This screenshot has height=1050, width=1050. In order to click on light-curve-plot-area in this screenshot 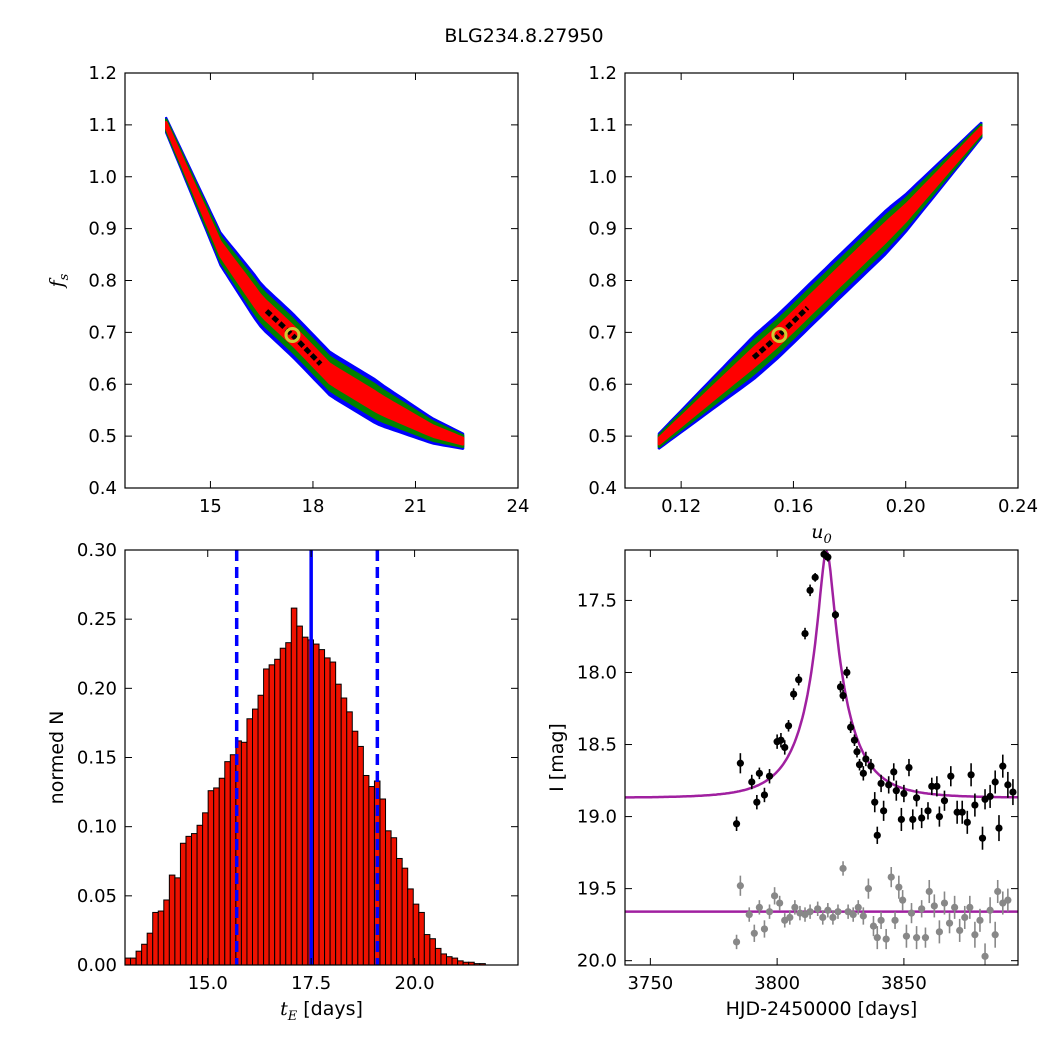, I will do `click(821, 757)`.